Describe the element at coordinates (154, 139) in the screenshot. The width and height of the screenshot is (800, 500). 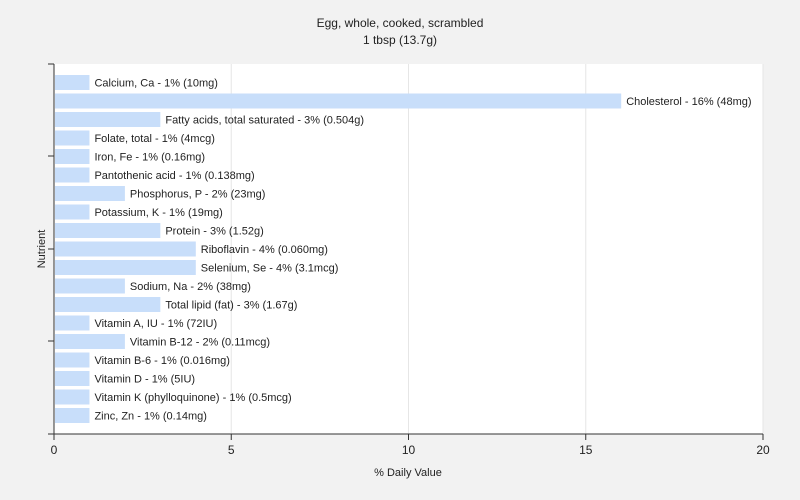
I see `bar-label: Folate, total - 1% (4mcg)` at that location.